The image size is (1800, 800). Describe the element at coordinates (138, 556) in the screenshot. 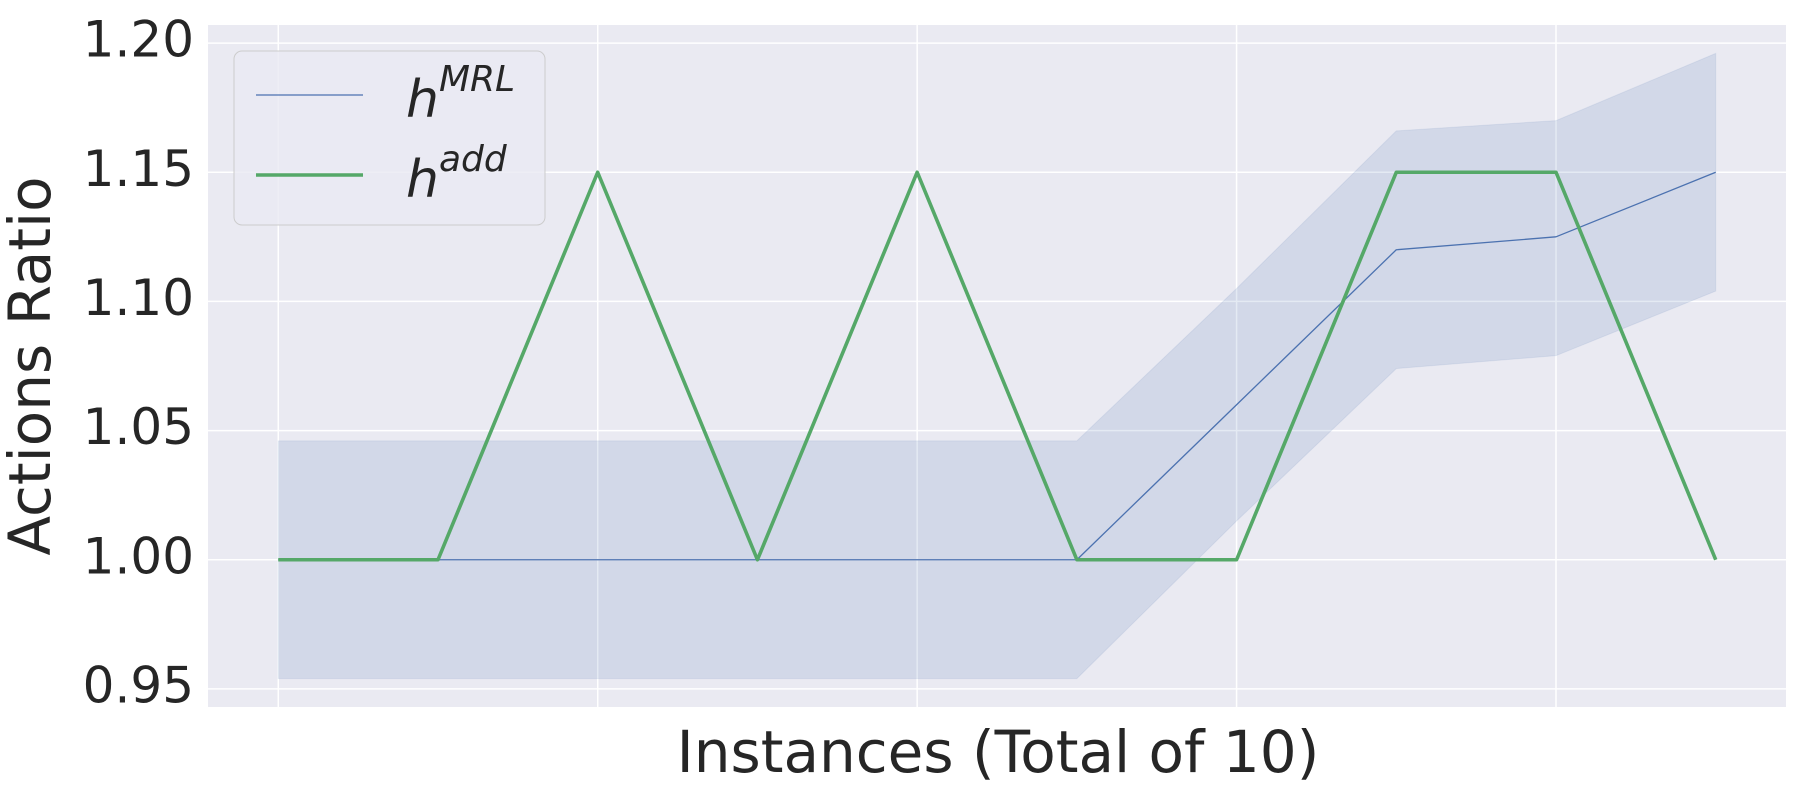

I see `y-tick-label: 1.00` at that location.